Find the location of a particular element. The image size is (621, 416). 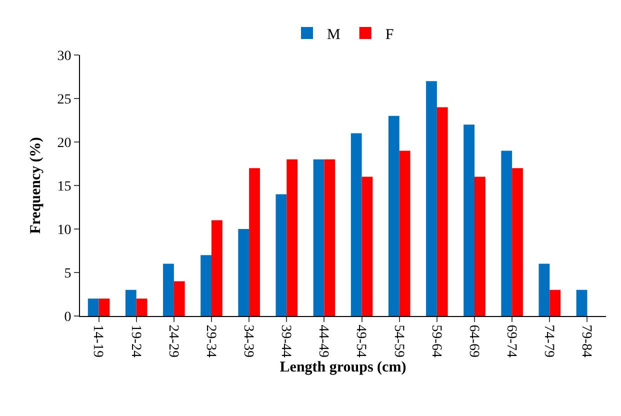

x-tick-label: 54-59 is located at coordinates (398, 341).